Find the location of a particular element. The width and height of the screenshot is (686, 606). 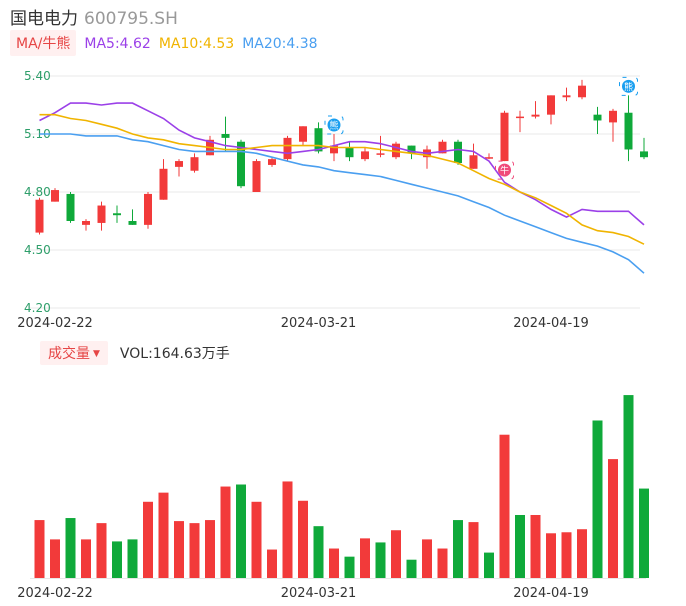

price-y-tick-label: 5.40 is located at coordinates (37, 76).